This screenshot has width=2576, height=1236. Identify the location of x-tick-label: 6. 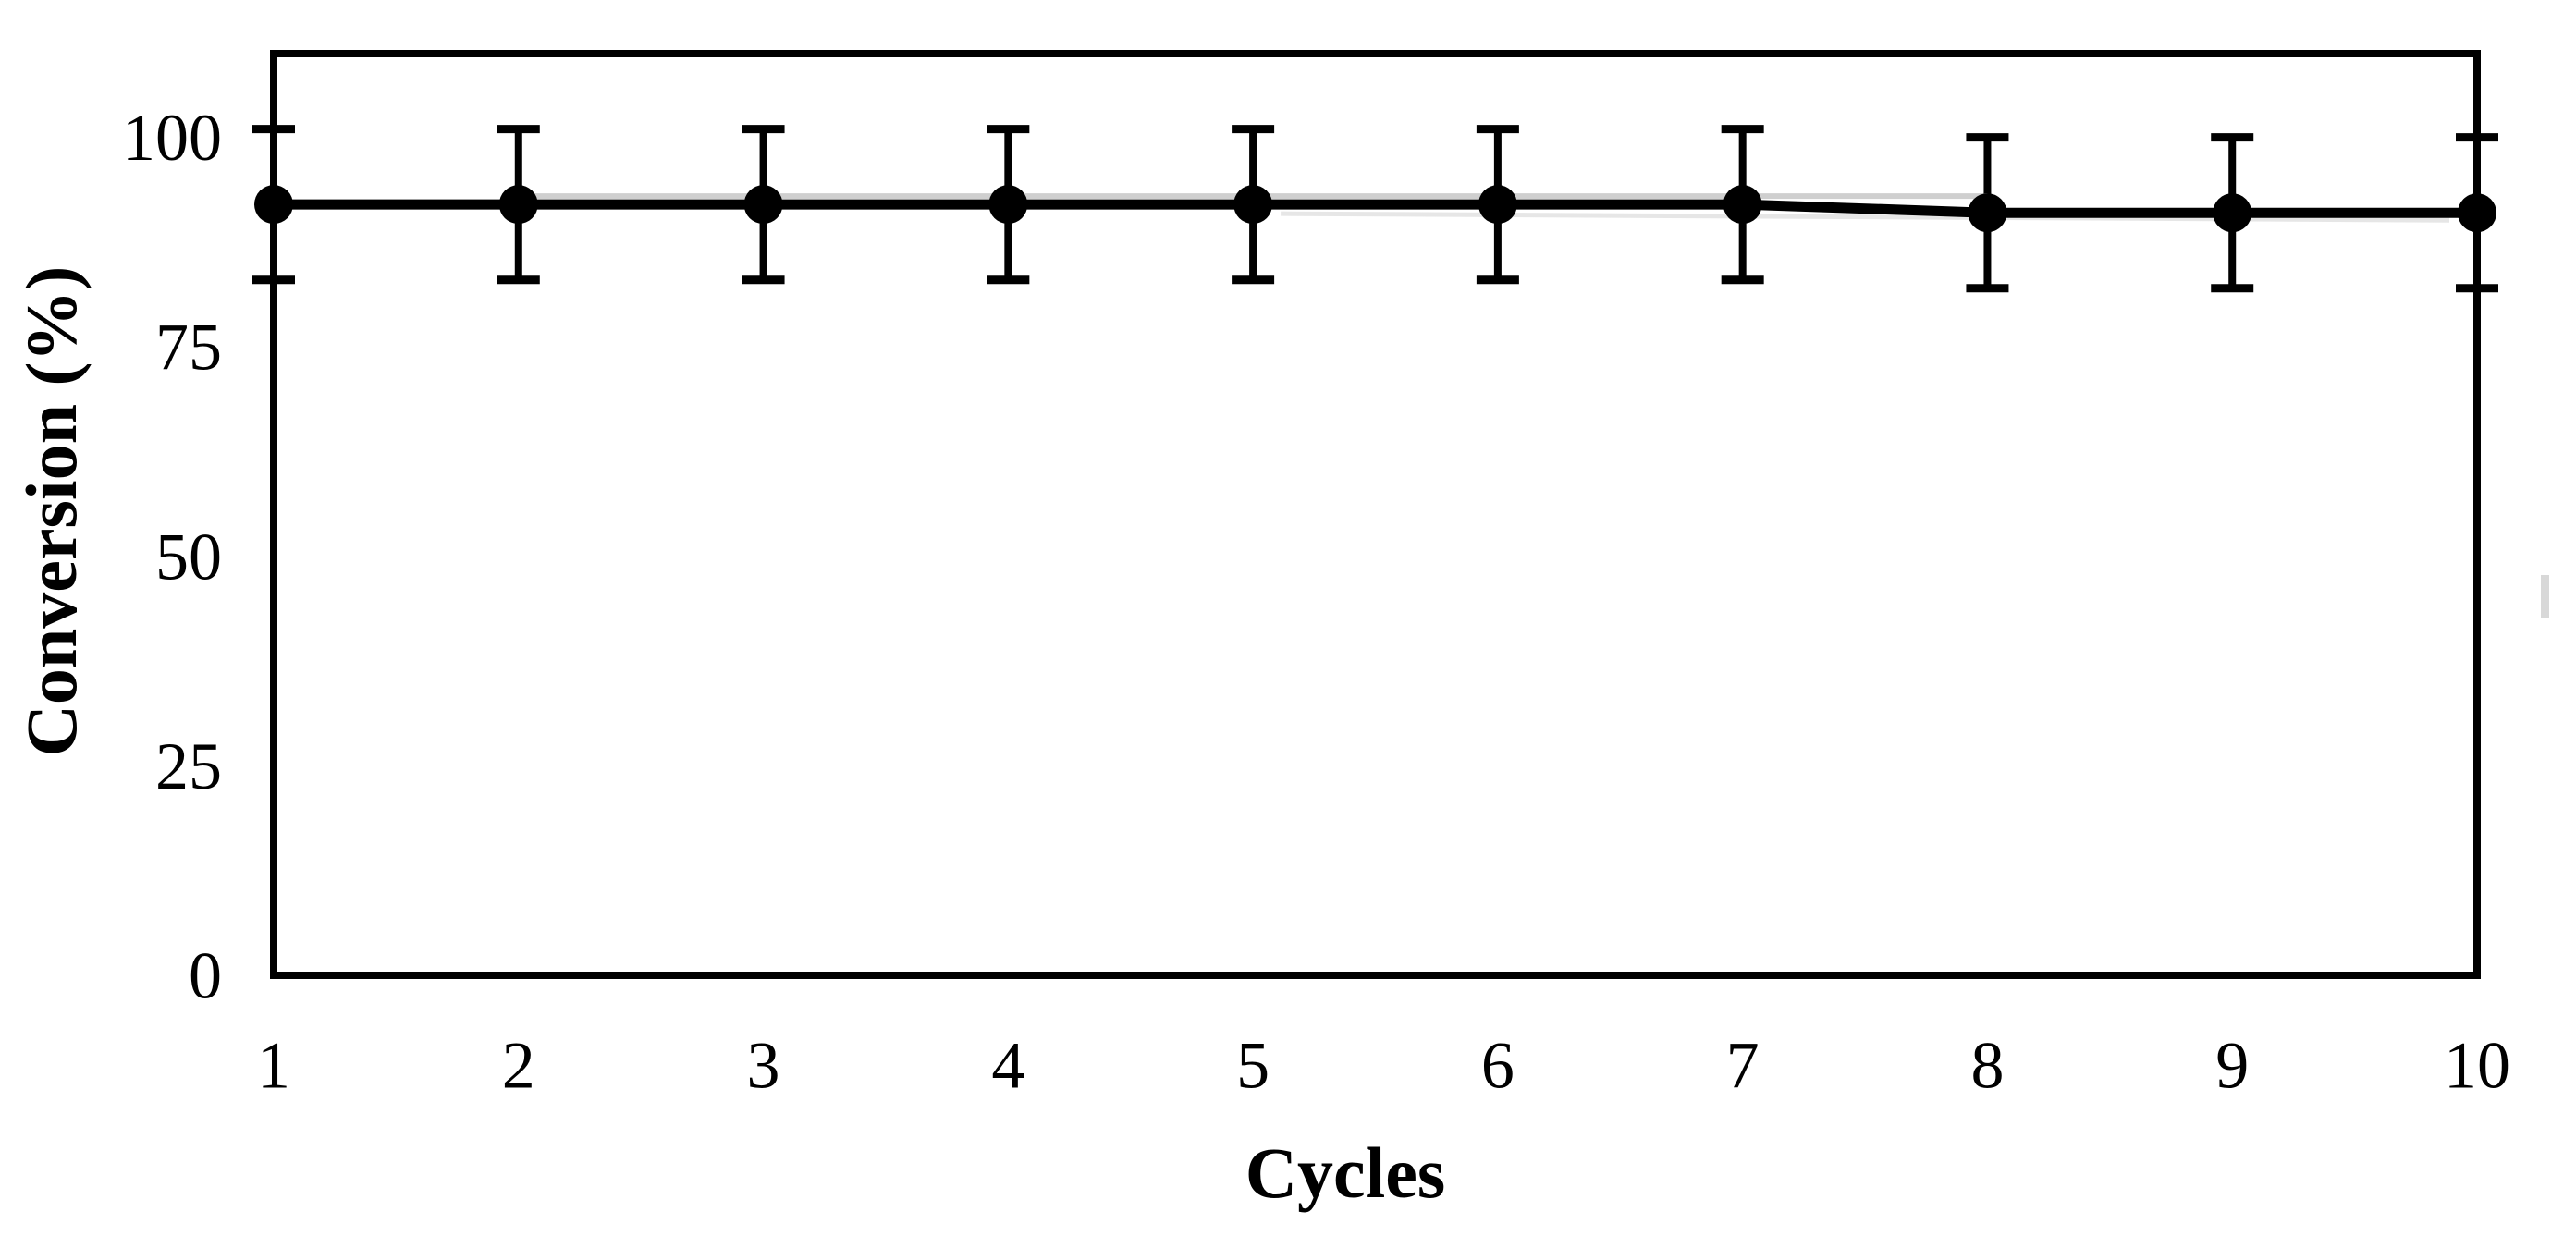
(1498, 1065).